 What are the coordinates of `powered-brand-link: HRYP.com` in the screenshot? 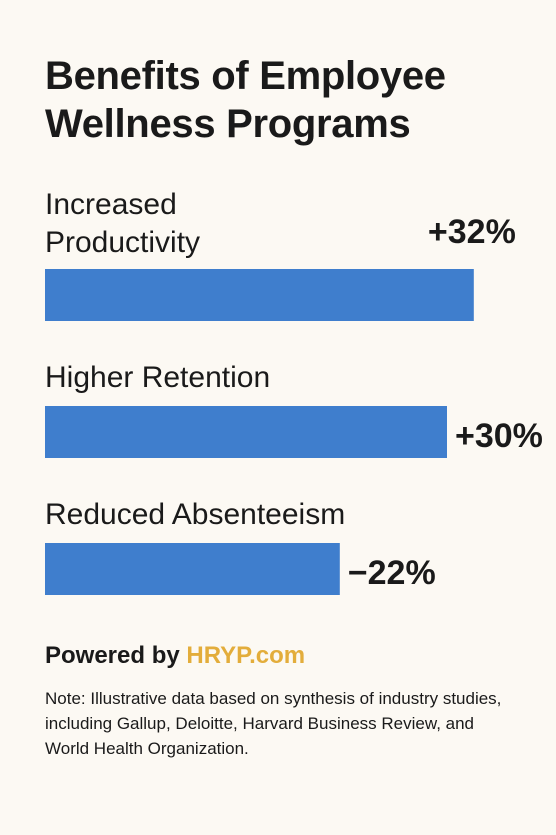 It's located at (246, 655).